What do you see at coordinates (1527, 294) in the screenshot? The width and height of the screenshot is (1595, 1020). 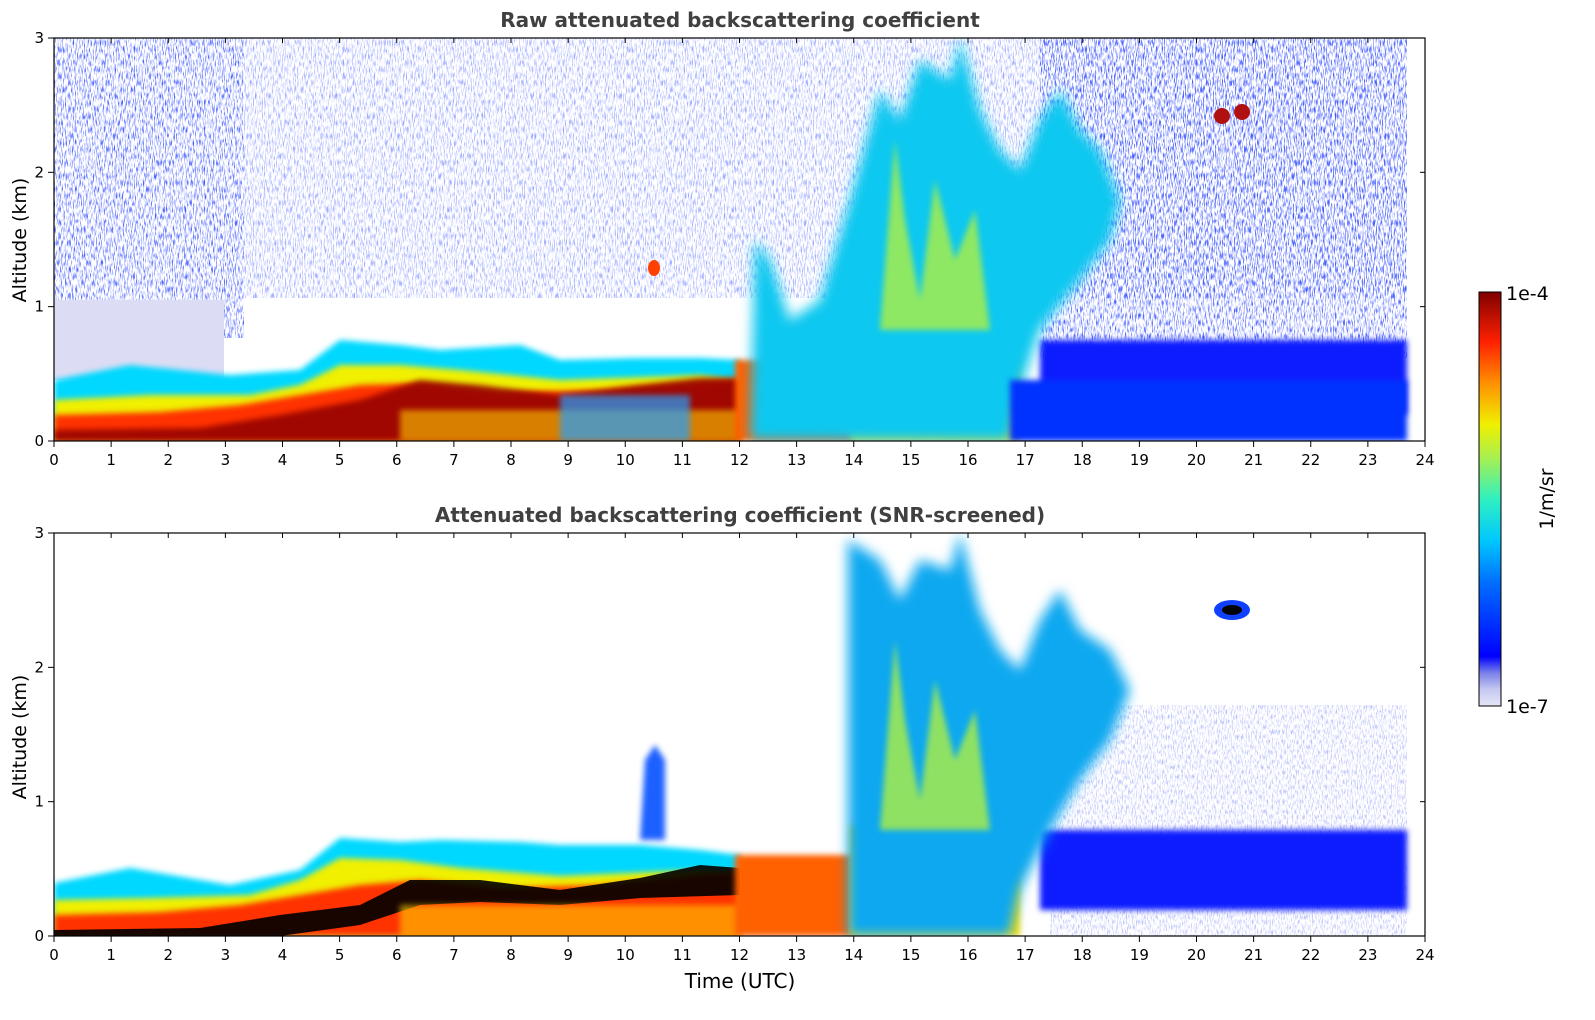 I see `colorbar-max-label: 1e-4` at bounding box center [1527, 294].